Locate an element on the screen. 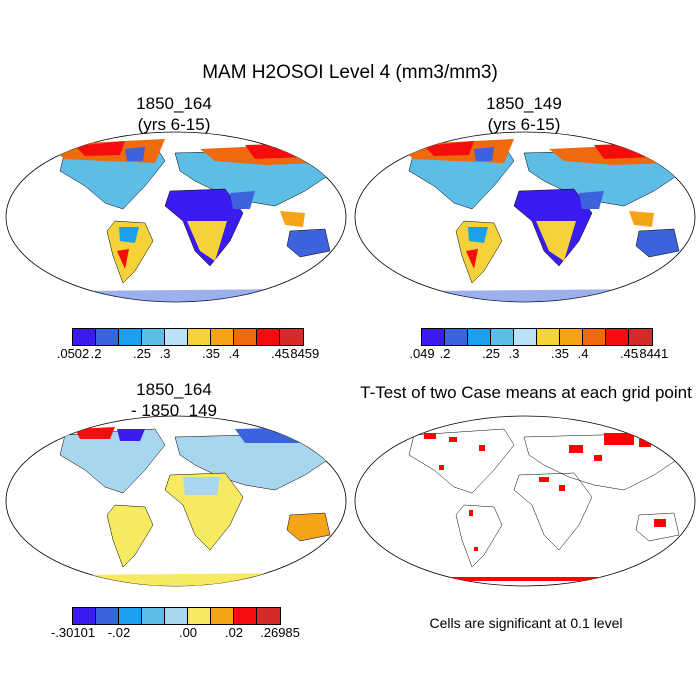 This screenshot has height=700, width=700. panel-title-top-right-line1: 1850_149 is located at coordinates (524, 103).